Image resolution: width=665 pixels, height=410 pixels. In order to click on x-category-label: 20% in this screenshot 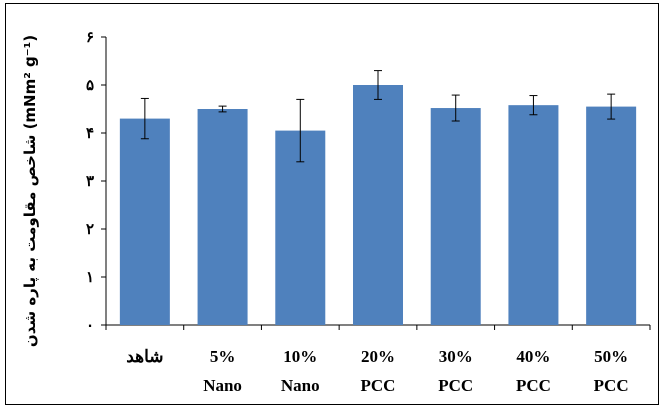, I will do `click(378, 356)`.